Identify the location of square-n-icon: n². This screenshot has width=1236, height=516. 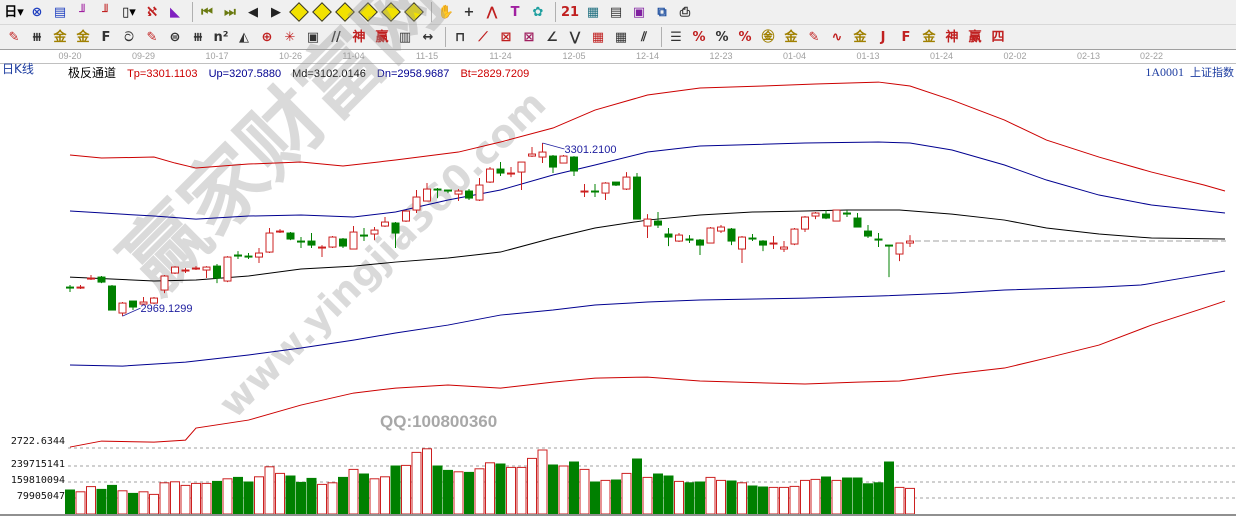
(221, 37).